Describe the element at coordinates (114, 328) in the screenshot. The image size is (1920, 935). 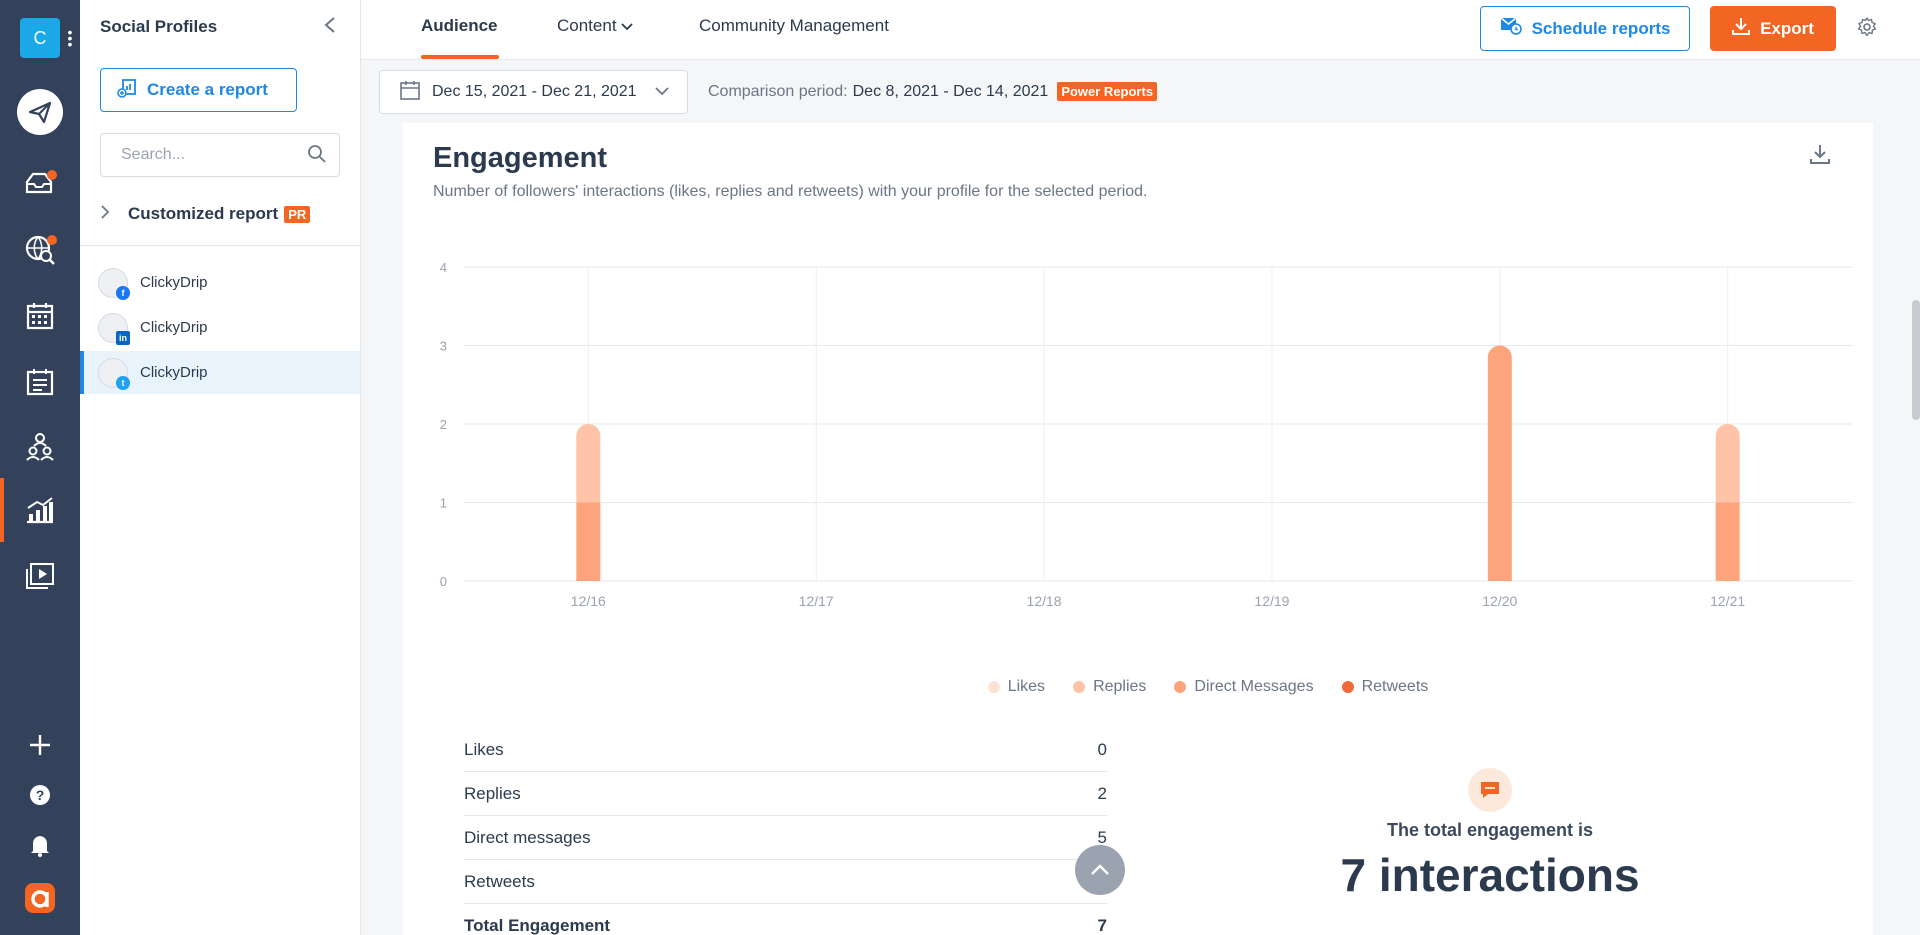
I see `avatar: in` at that location.